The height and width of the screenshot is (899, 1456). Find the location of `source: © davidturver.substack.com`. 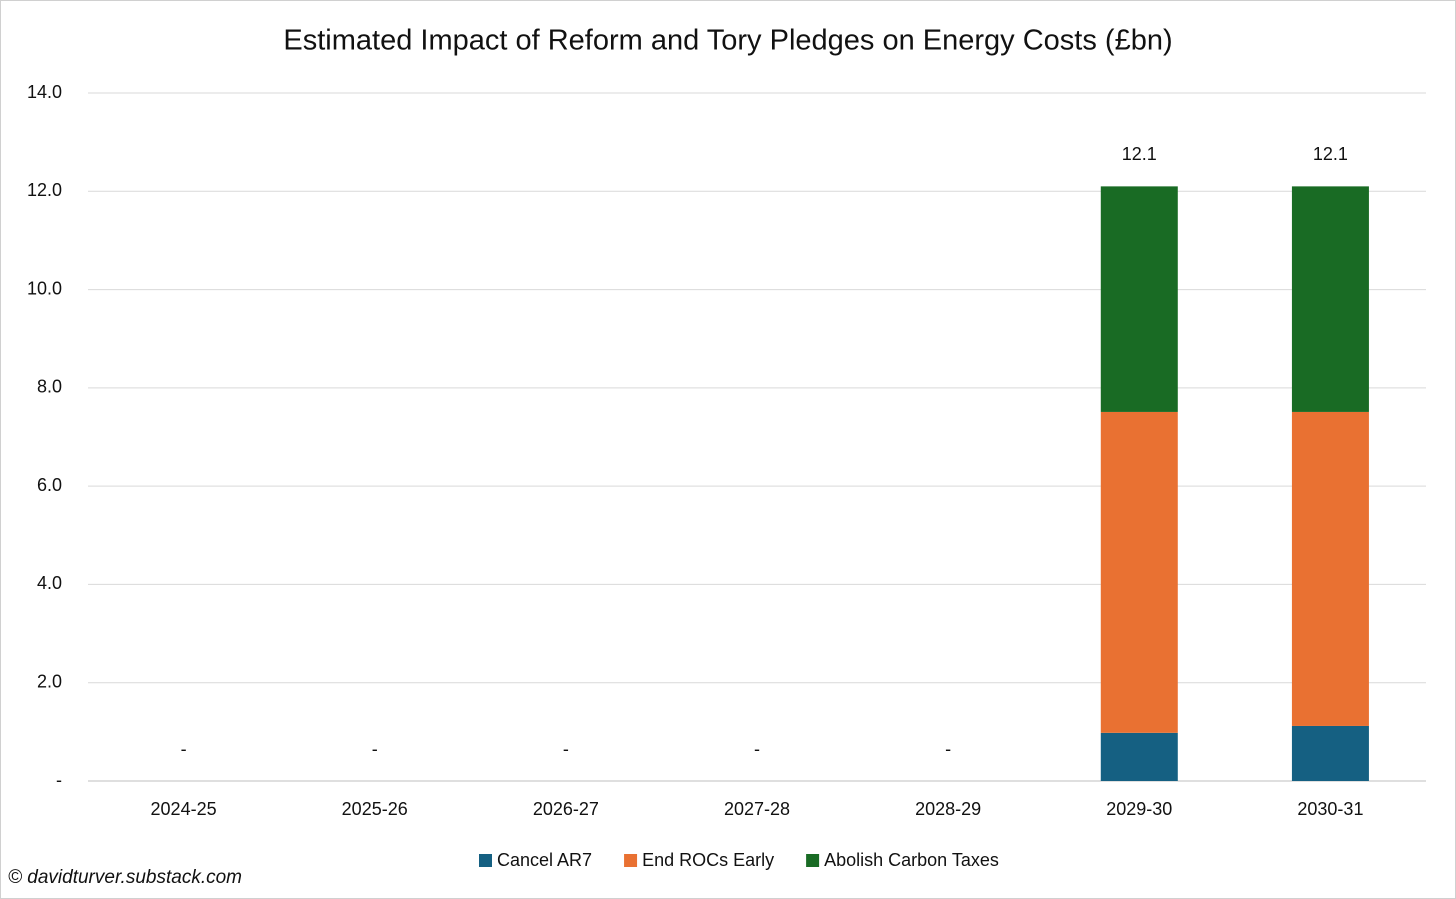

source: © davidturver.substack.com is located at coordinates (125, 877).